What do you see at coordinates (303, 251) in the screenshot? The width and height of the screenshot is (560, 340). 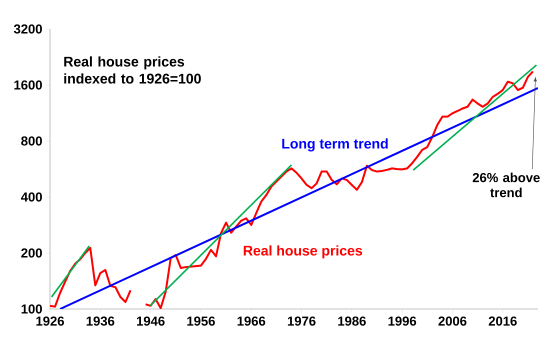 I see `series-label: Real house prices` at bounding box center [303, 251].